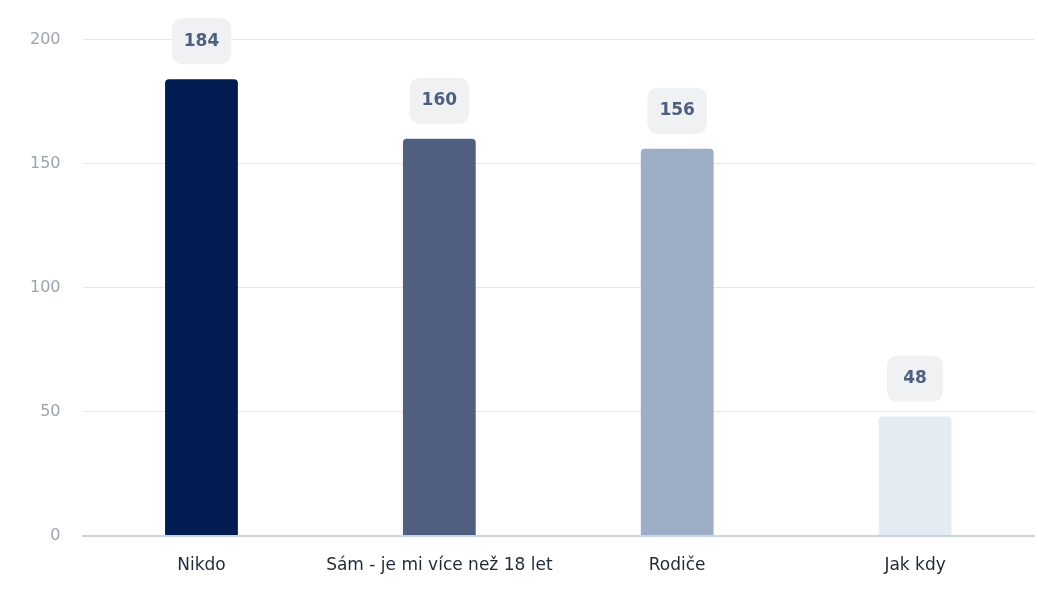 The height and width of the screenshot is (596, 1038). What do you see at coordinates (45, 38) in the screenshot?
I see `y-tick-label: 200` at bounding box center [45, 38].